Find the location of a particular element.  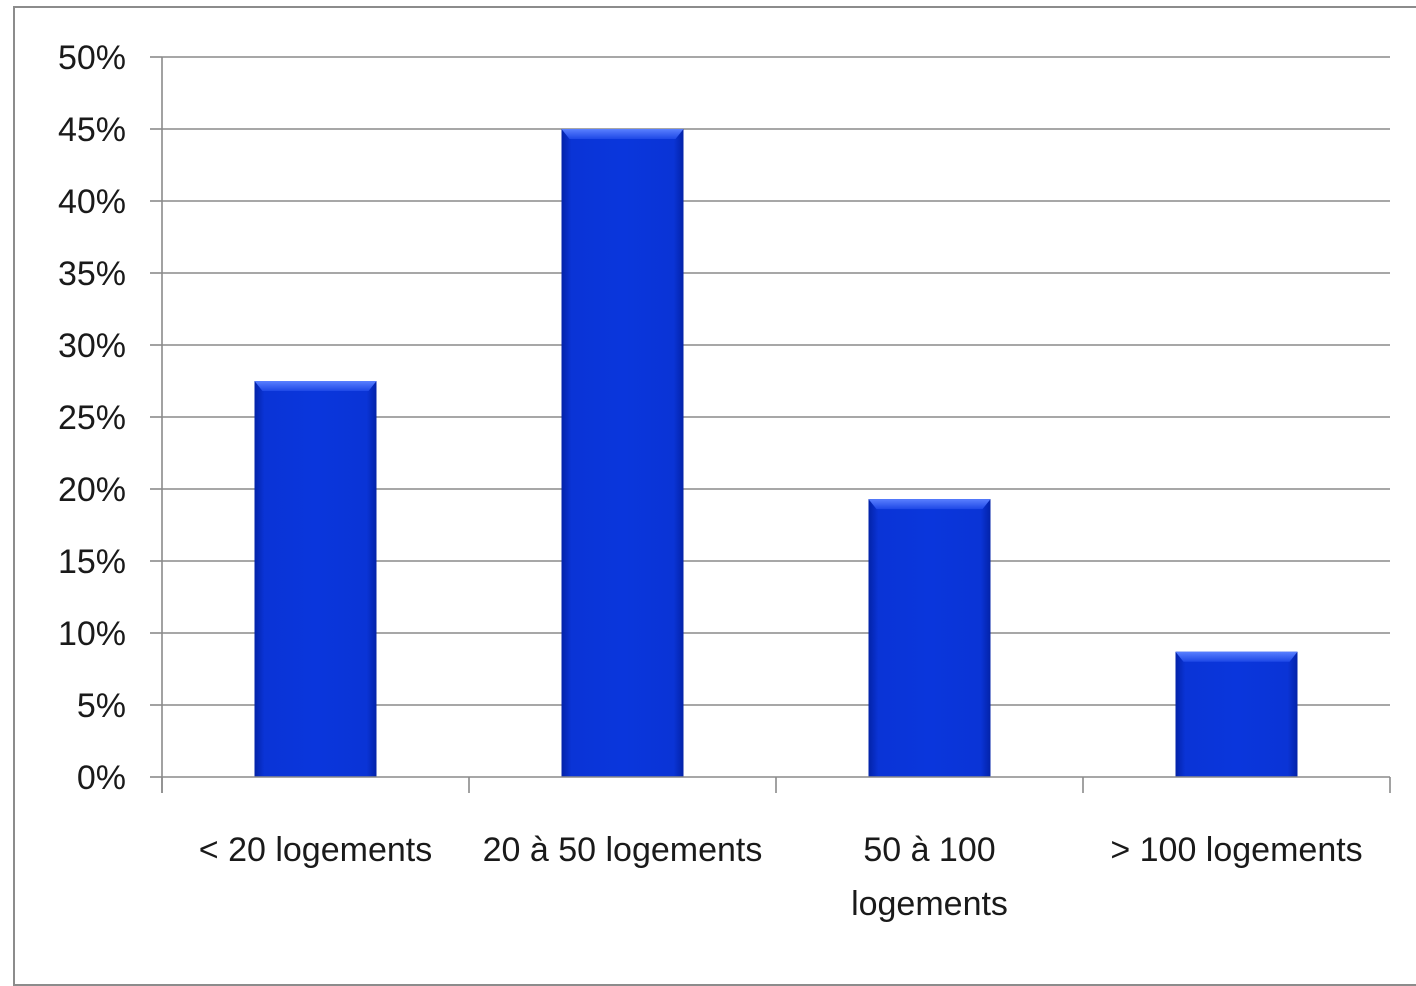

y-tick-label: 35% is located at coordinates (92, 274).